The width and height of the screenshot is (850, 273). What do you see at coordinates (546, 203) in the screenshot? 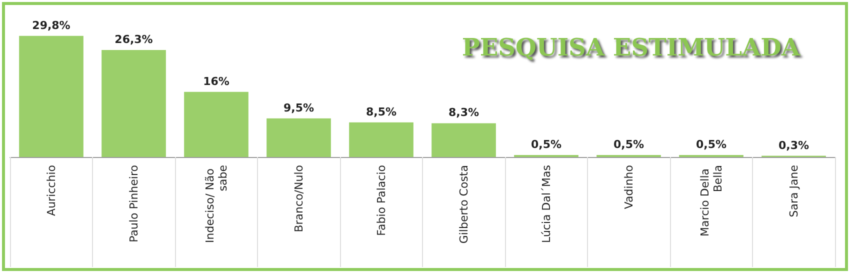
I see `x-tick-label: Lúcia Dal´Mas` at bounding box center [546, 203].